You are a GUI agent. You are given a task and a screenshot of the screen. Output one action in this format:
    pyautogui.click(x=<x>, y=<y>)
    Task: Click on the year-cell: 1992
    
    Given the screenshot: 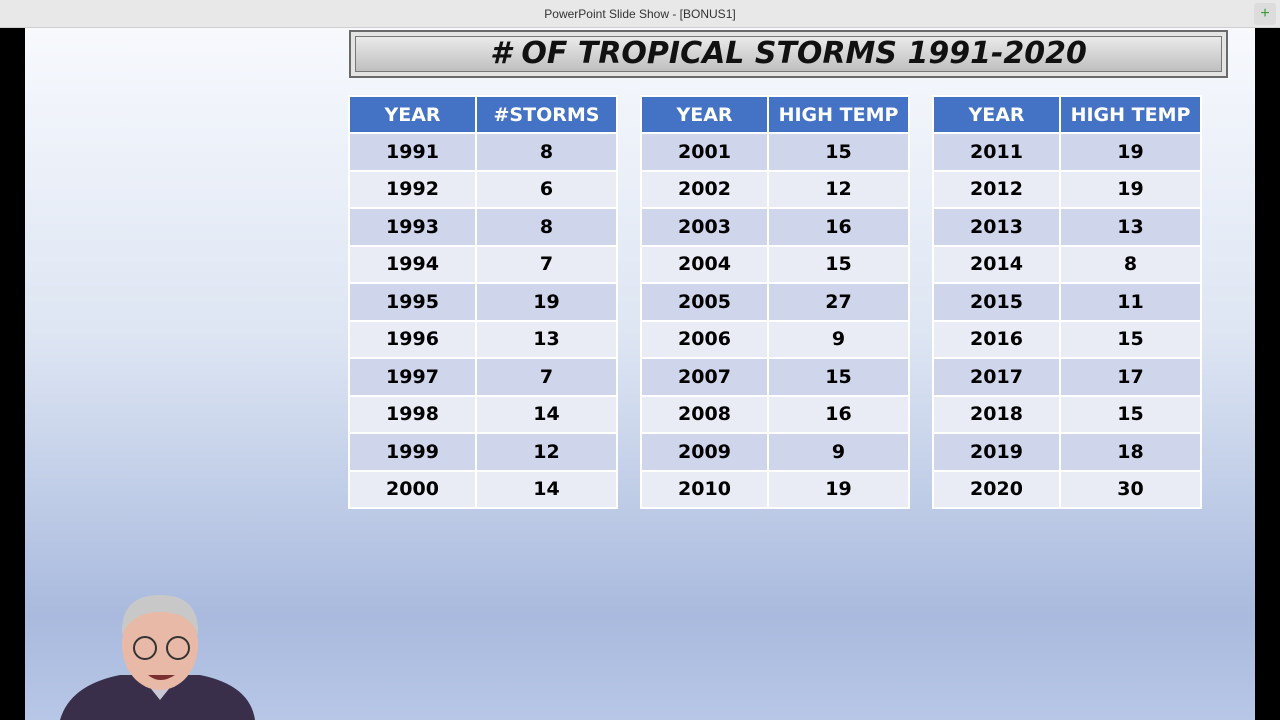 What is the action you would take?
    pyautogui.click(x=412, y=189)
    